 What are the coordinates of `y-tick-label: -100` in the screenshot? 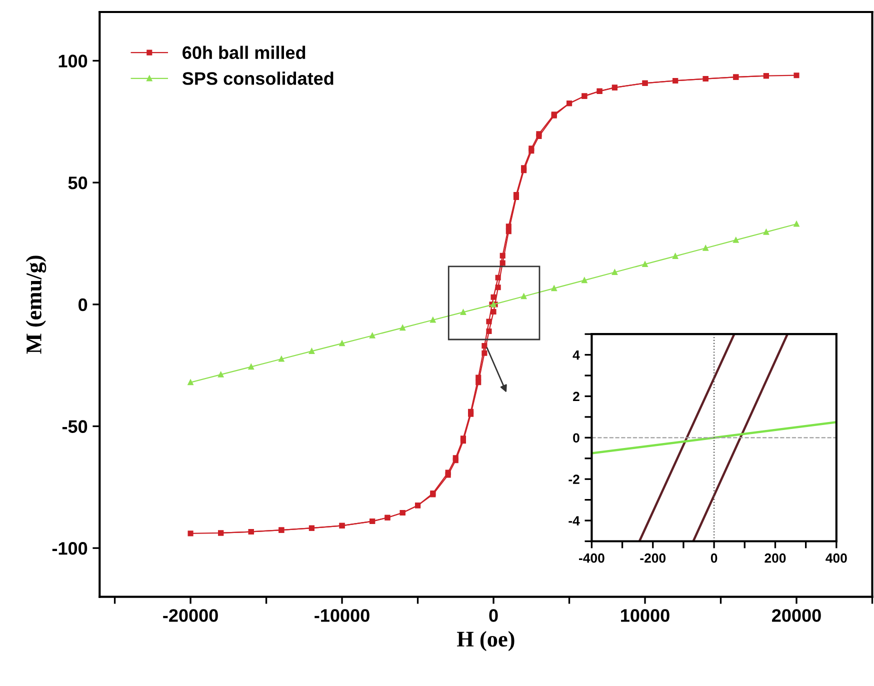 It's located at (70, 548).